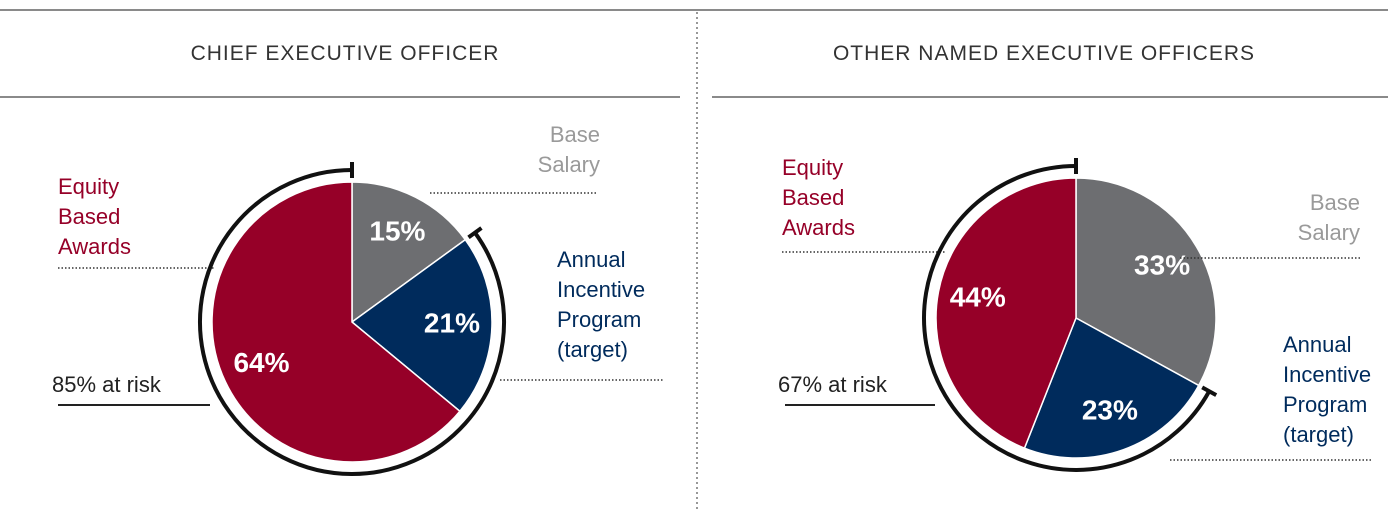  Describe the element at coordinates (1110, 409) in the screenshot. I see `value-label: 23%` at that location.